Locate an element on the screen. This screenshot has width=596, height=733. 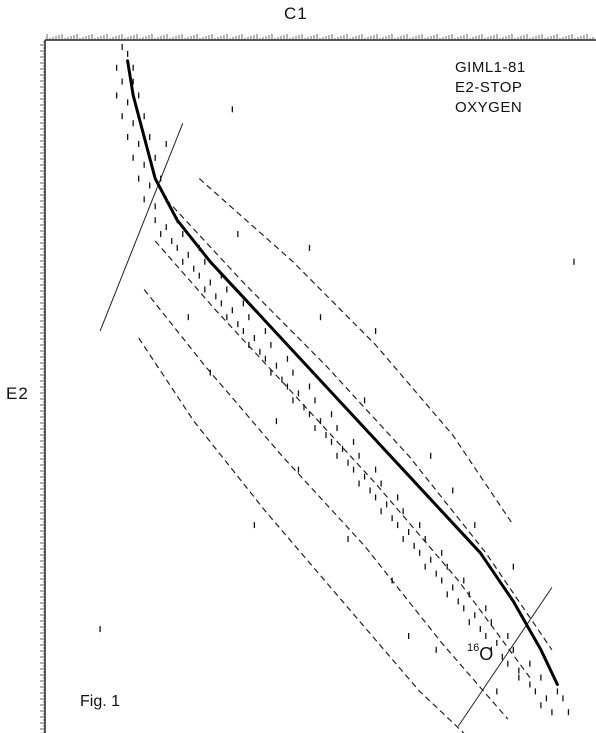
isotope-label: 16O is located at coordinates (480, 653).